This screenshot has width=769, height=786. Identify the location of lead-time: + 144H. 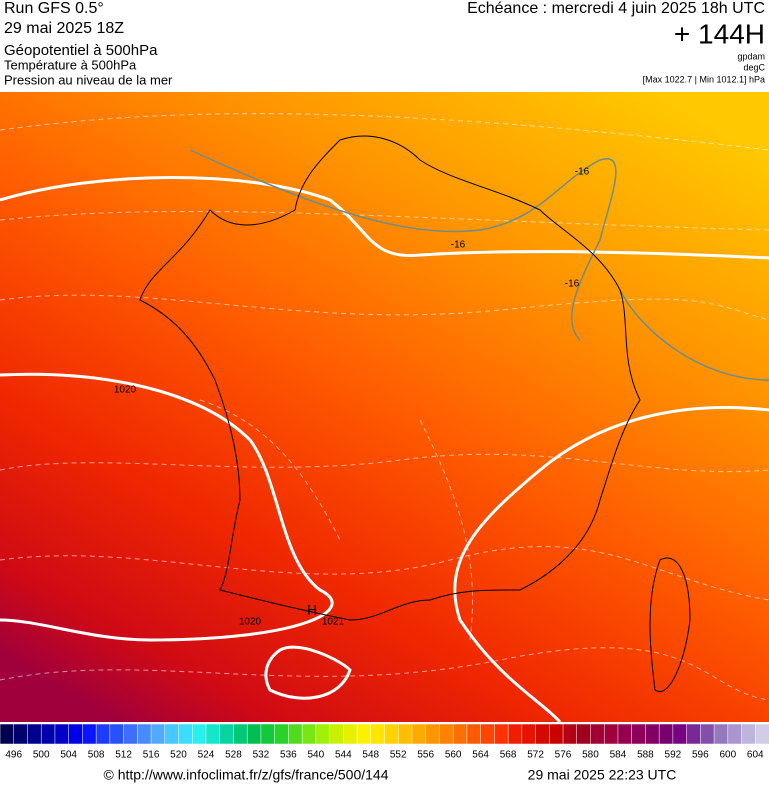
(719, 33).